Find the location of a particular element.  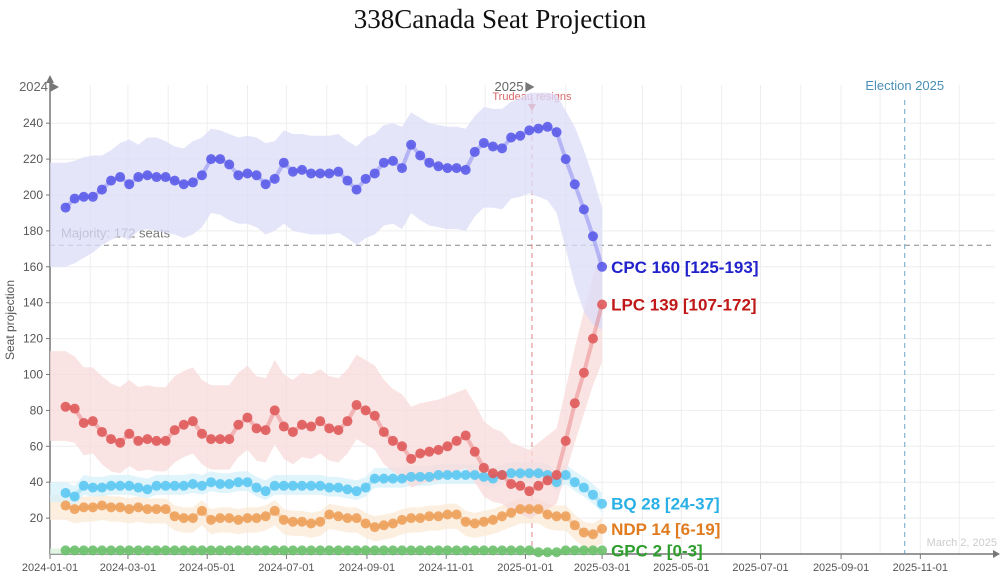

y-tick-label: 220 is located at coordinates (33, 159).